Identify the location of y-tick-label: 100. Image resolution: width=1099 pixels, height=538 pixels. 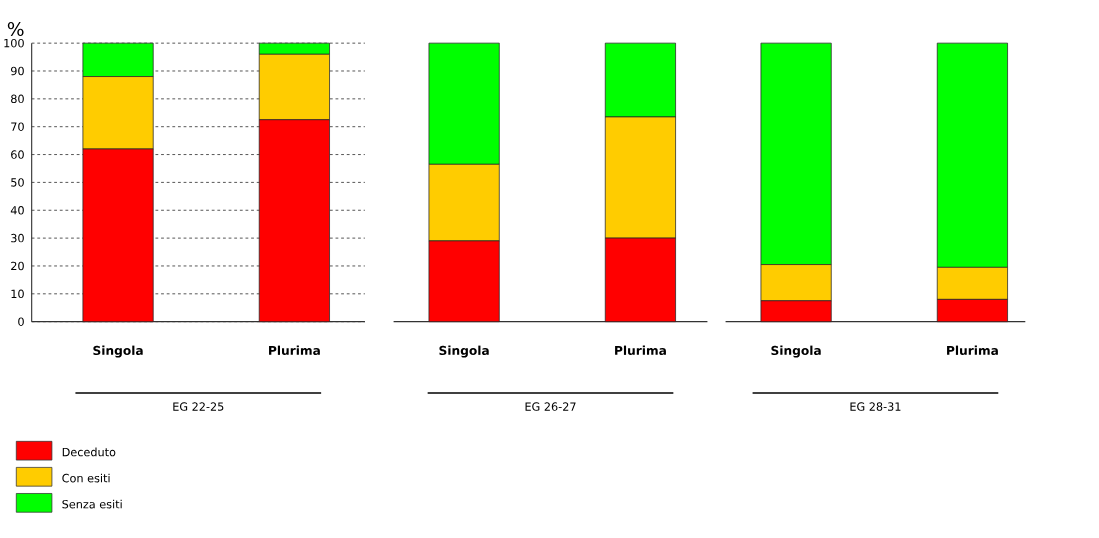
(14, 43).